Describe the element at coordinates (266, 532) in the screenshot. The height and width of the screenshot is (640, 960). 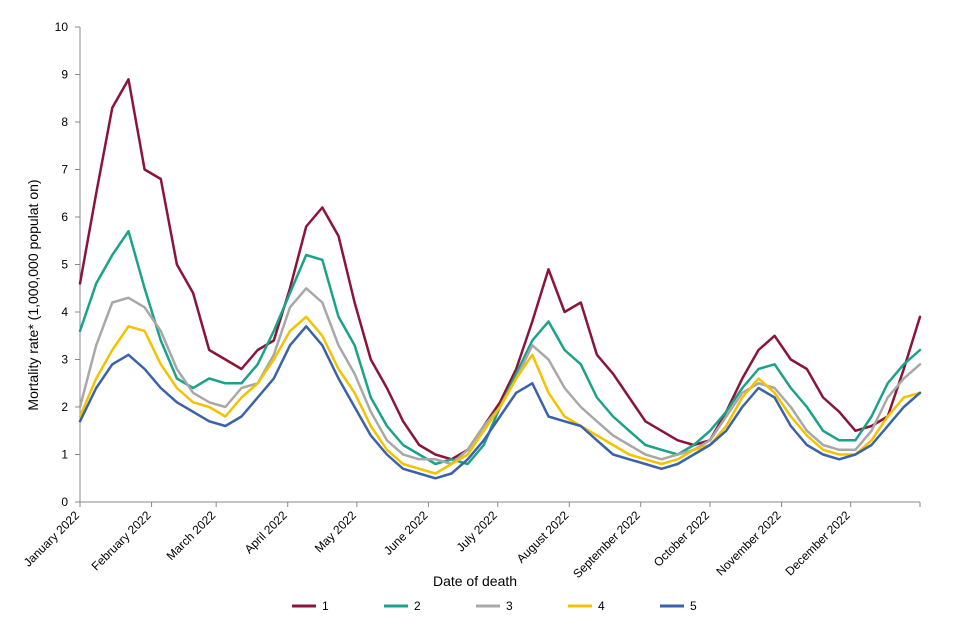
I see `x-tick-label: April 2022` at that location.